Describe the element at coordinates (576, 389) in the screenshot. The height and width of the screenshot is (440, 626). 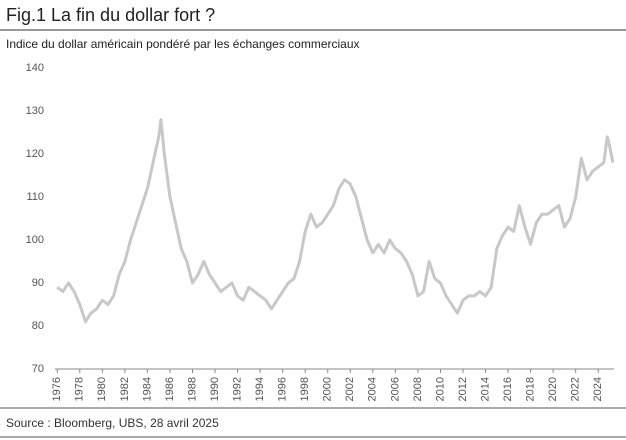
I see `x-tick-label: 2022` at that location.